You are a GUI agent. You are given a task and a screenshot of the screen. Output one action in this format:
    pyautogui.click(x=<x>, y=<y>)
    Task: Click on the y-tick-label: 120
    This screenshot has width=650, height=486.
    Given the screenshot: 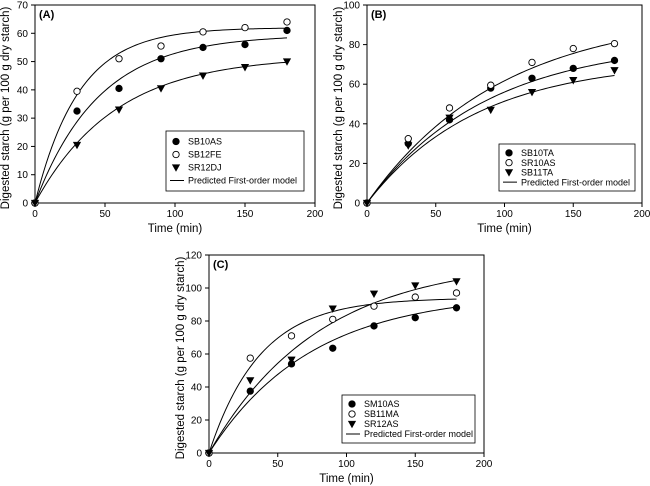 What is the action you would take?
    pyautogui.click(x=193, y=256)
    